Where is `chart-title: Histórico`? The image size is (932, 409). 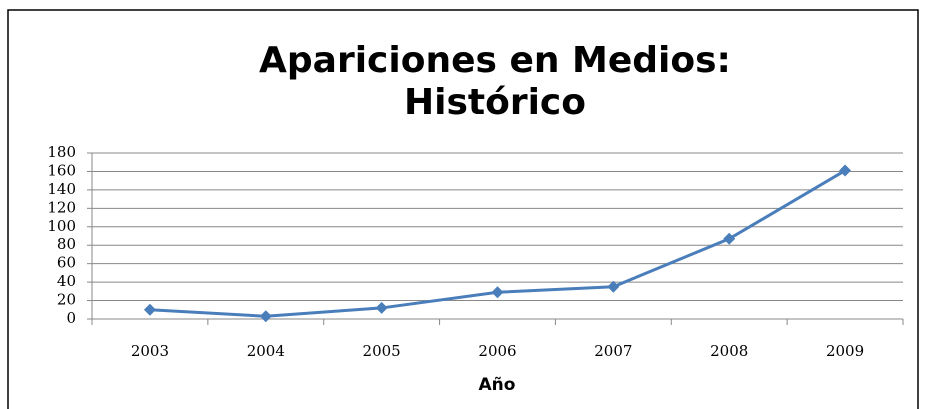 chart-title: Histórico is located at coordinates (495, 102).